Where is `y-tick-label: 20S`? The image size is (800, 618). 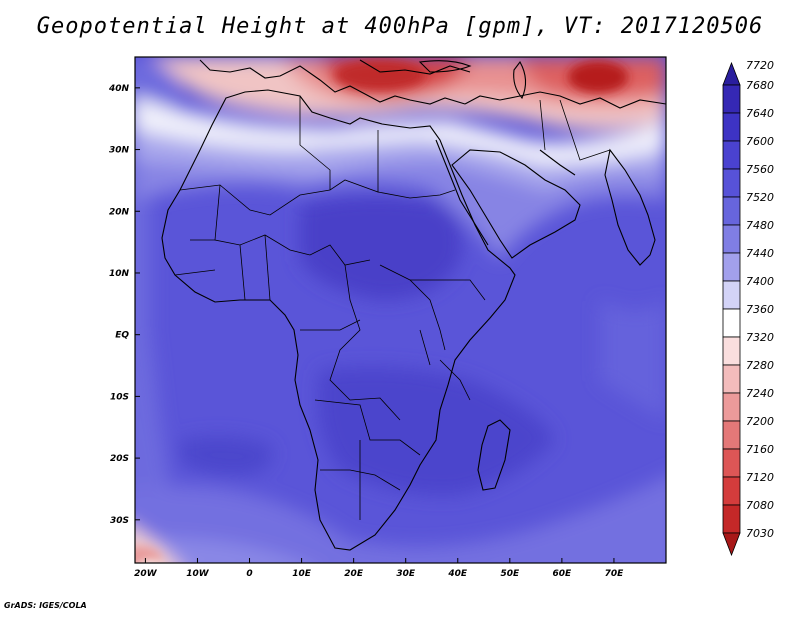 y-tick-label: 20S is located at coordinates (119, 459).